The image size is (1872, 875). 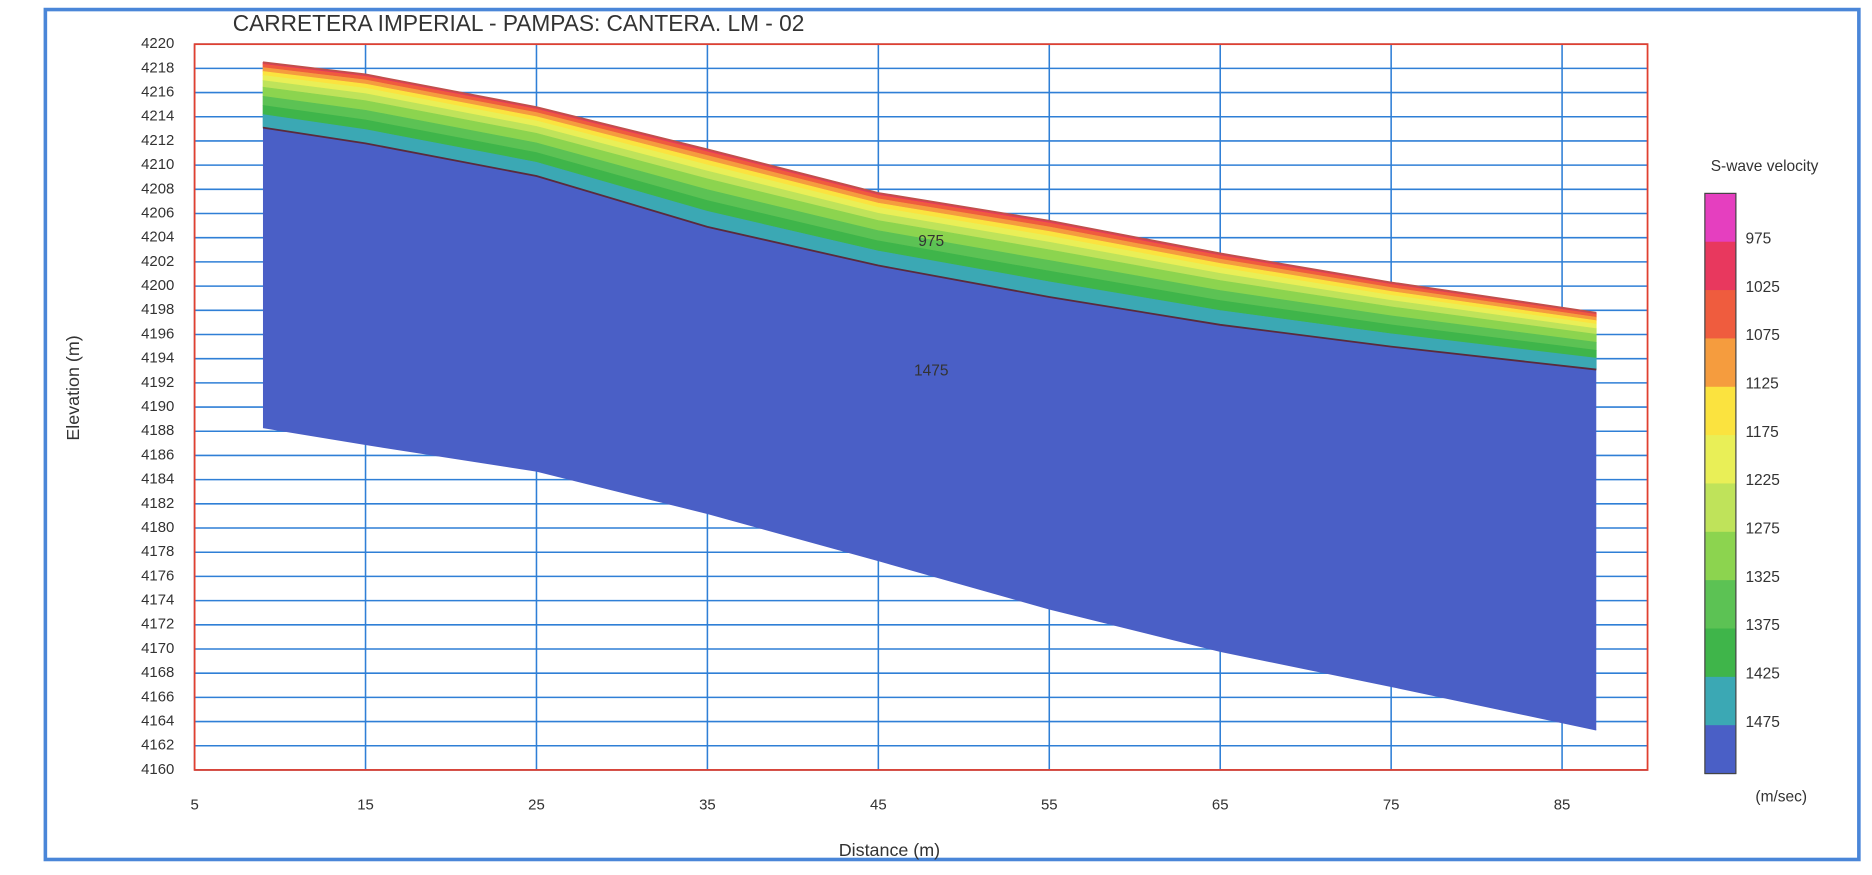 What do you see at coordinates (157, 624) in the screenshot?
I see `y-tick-label: 4172` at bounding box center [157, 624].